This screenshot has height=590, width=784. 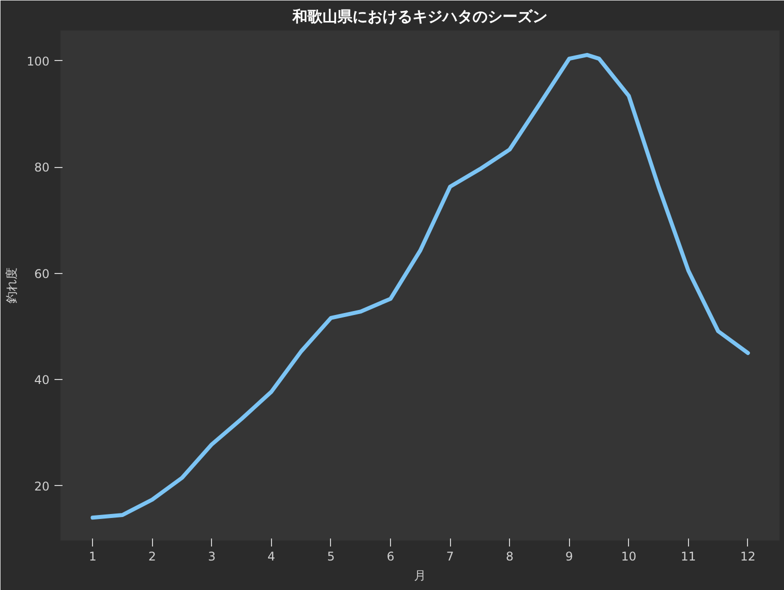 What do you see at coordinates (42, 486) in the screenshot?
I see `y-tick-label: 20` at bounding box center [42, 486].